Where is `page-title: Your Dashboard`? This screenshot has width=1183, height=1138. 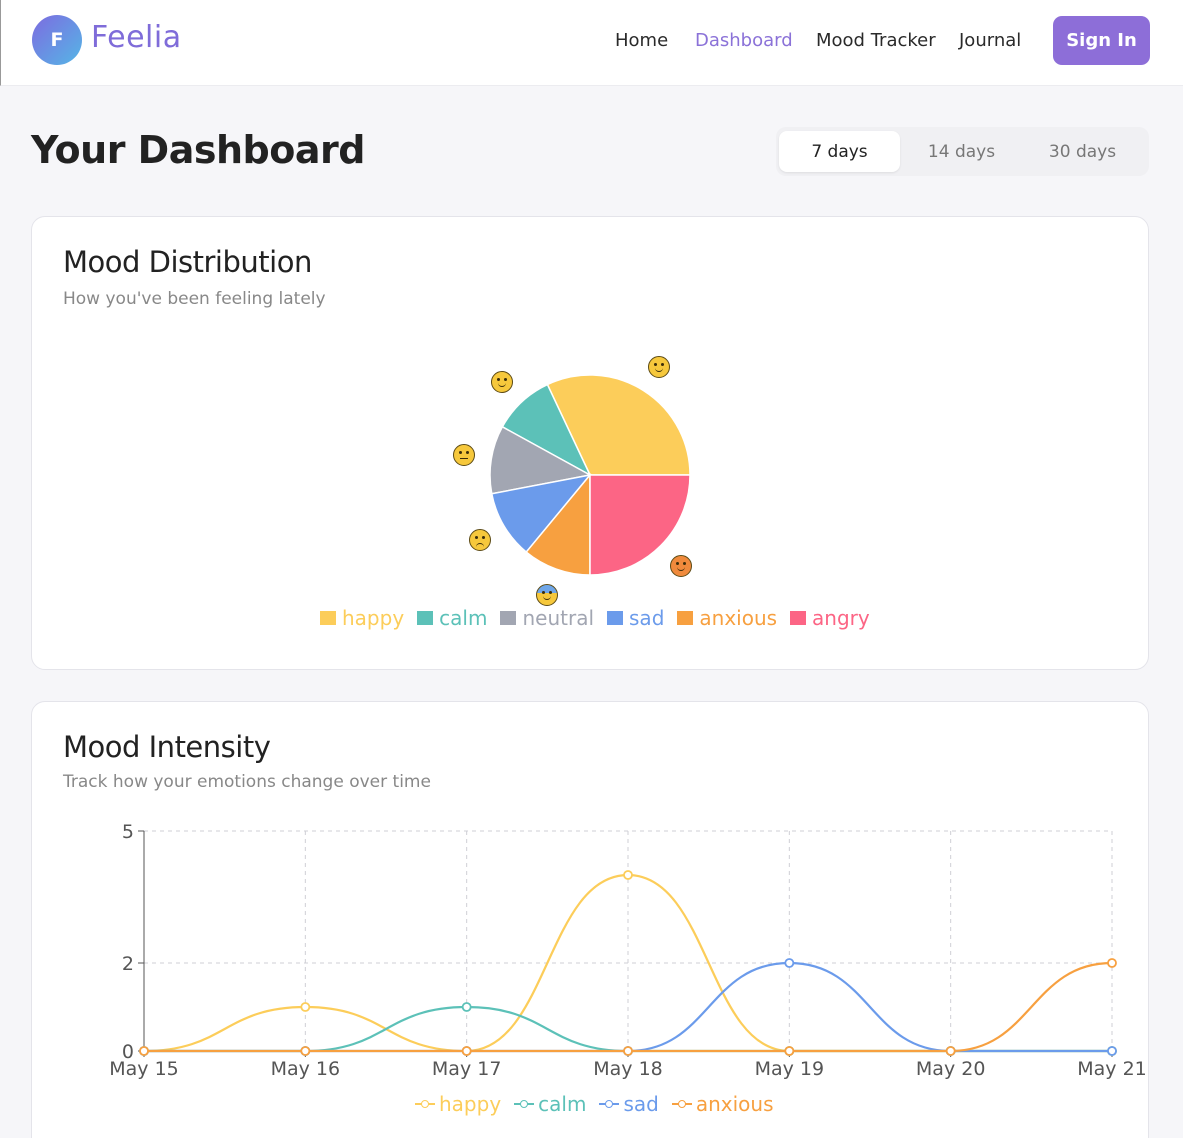
page-title: Your Dashboard is located at coordinates (198, 150).